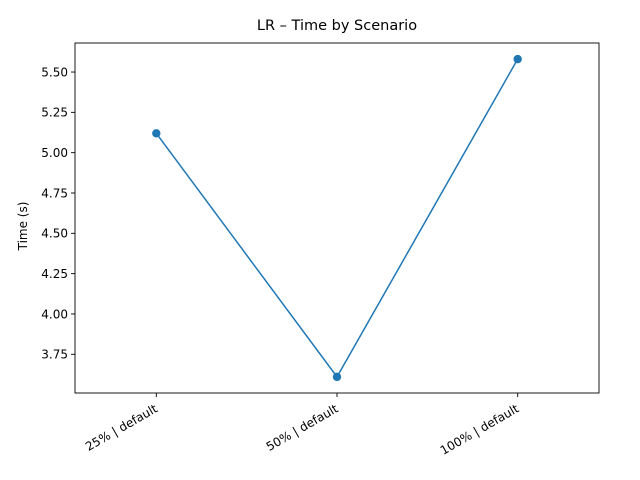 The width and height of the screenshot is (640, 480). I want to click on y-tick-label: 4.50, so click(54, 234).